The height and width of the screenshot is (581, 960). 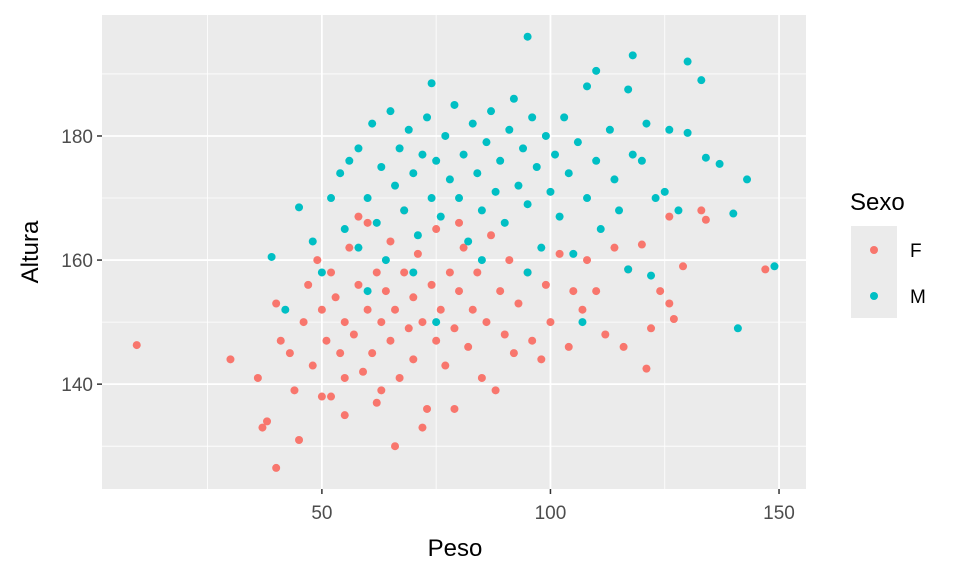 What do you see at coordinates (877, 202) in the screenshot?
I see `legend-title: Sexo` at bounding box center [877, 202].